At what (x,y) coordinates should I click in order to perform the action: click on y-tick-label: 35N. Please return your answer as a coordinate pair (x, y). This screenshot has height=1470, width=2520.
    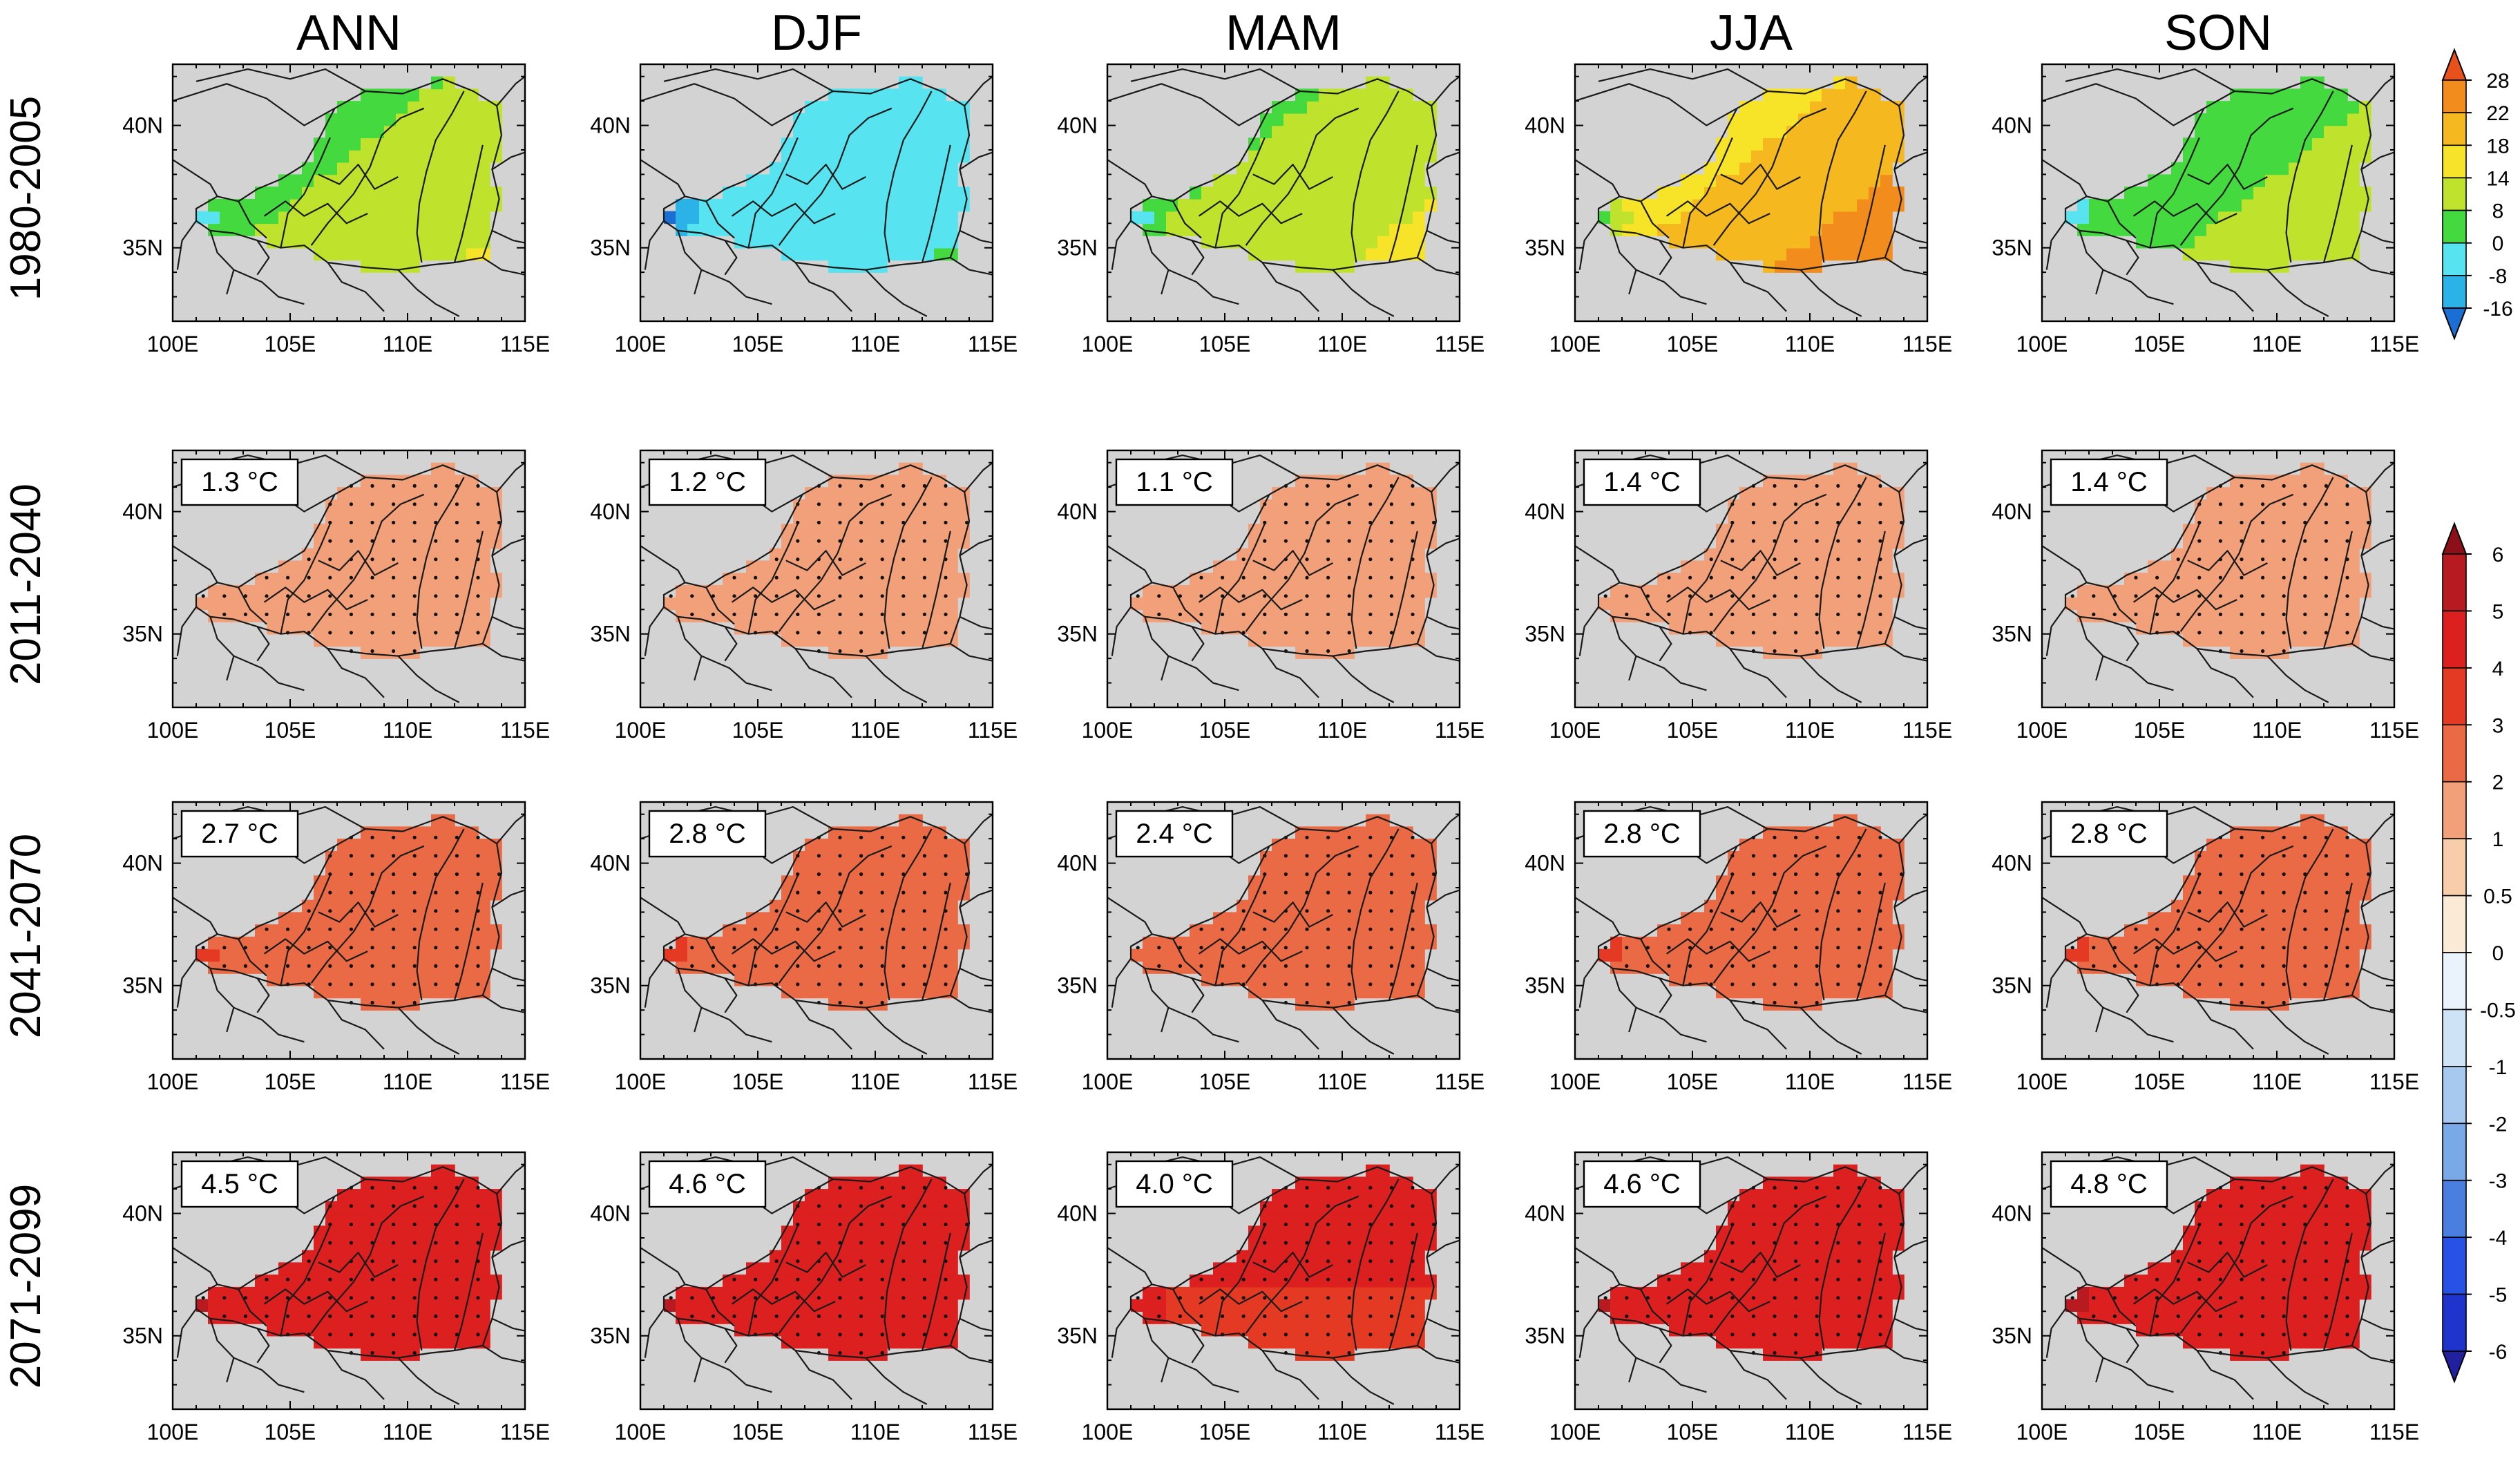
    Looking at the image, I should click on (610, 634).